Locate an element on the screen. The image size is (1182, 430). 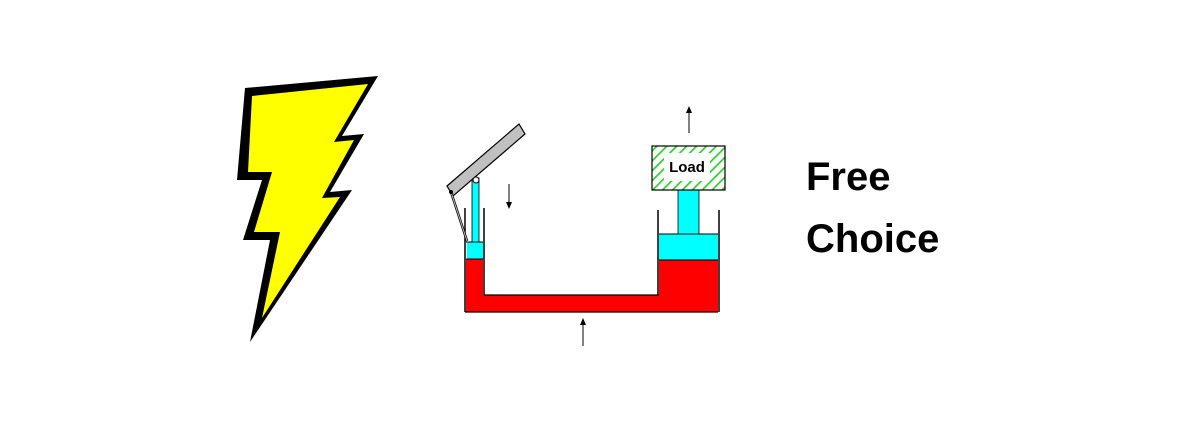
down-arrow-icon is located at coordinates (509, 196).